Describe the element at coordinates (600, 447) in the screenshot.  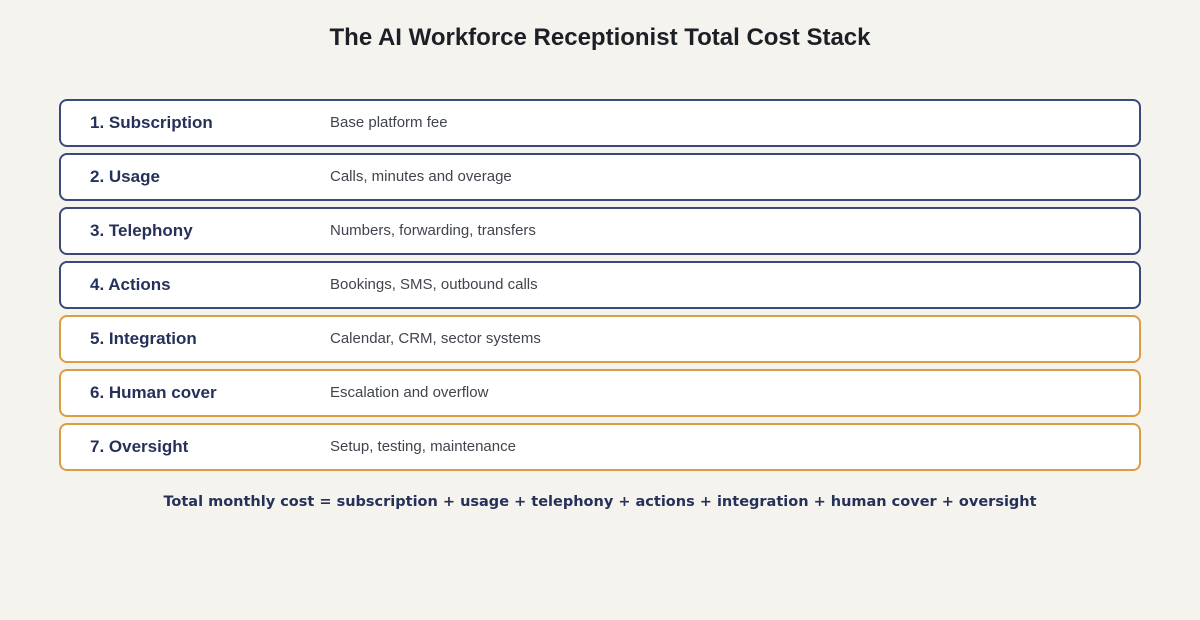
I see `layer-oversight: 7. Oversight Setup, testing, maintenance` at that location.